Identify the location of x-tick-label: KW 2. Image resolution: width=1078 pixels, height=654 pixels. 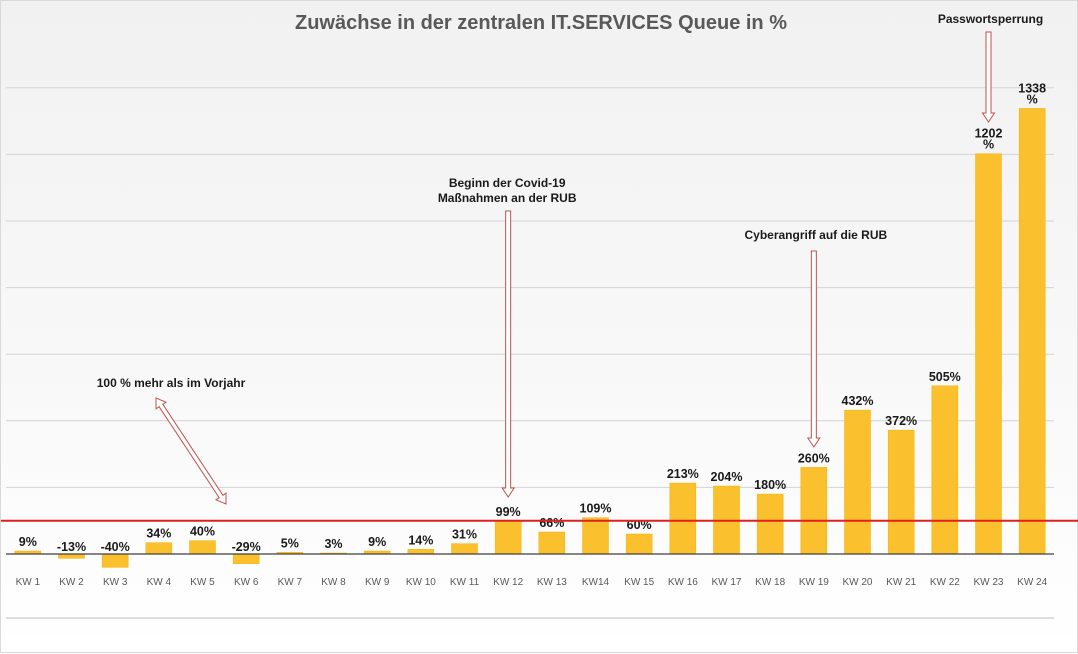
(71, 582).